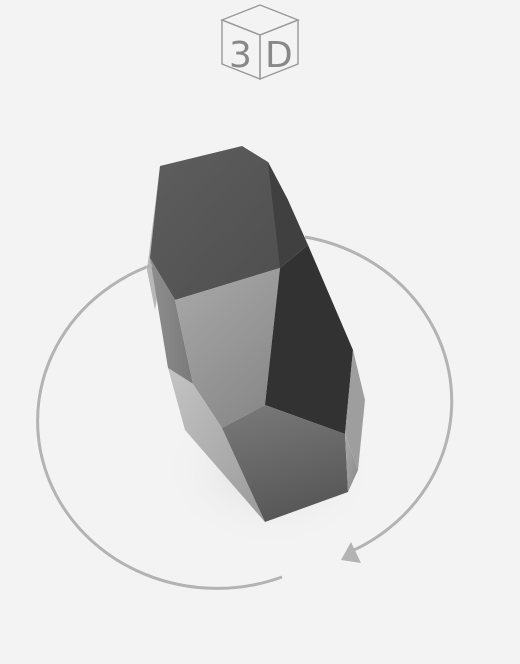 This screenshot has width=520, height=664. I want to click on rotation-arrow-icon, so click(351, 552).